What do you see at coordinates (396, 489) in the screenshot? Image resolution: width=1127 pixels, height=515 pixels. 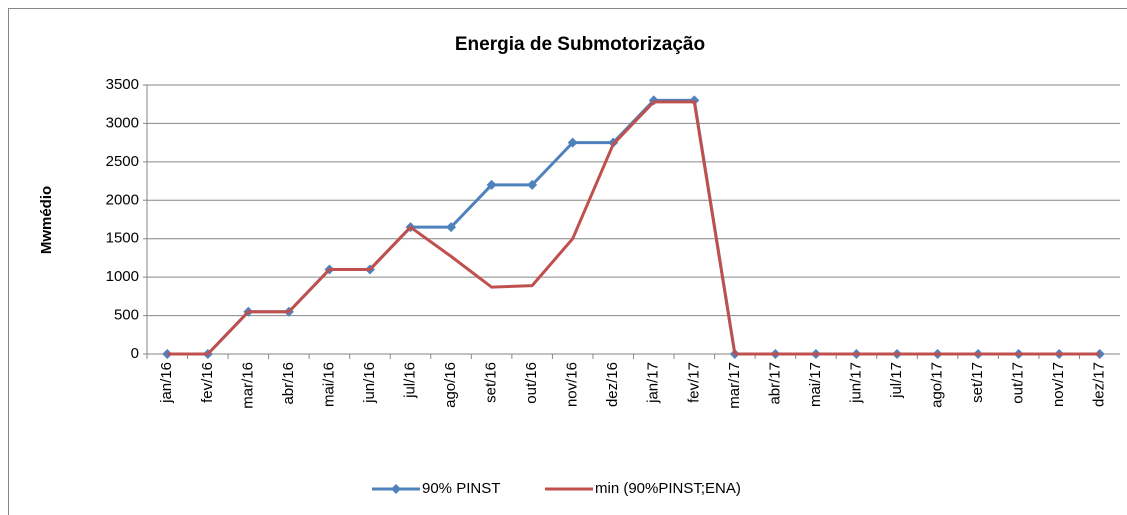 I see `legend-marker` at bounding box center [396, 489].